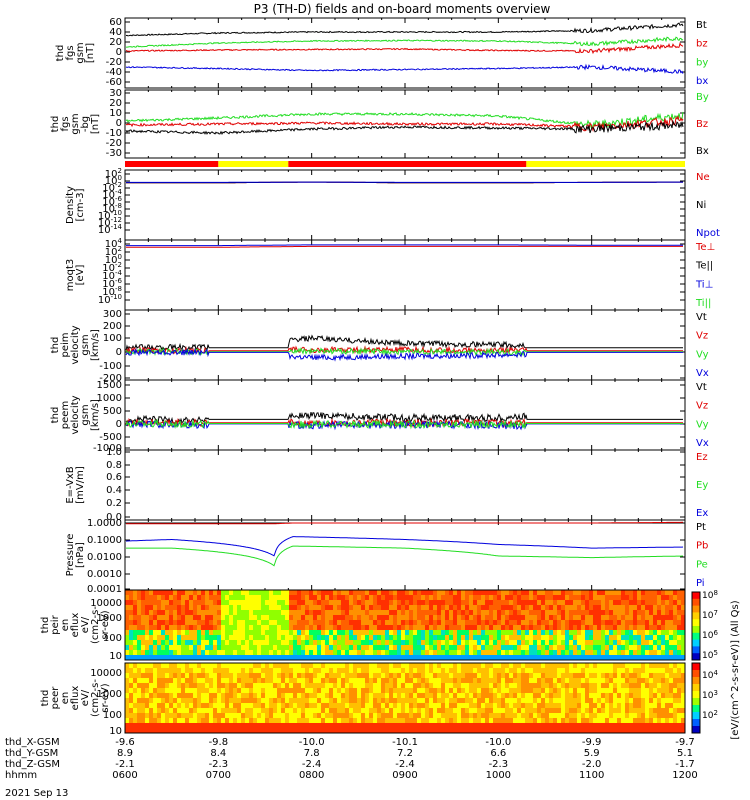 The height and width of the screenshot is (800, 750). Describe the element at coordinates (702, 354) in the screenshot. I see `legend-entry: Vy` at that location.